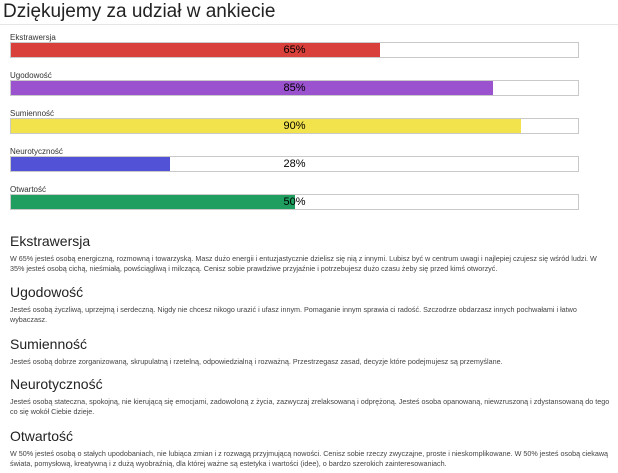 Image resolution: width=618 pixels, height=473 pixels. What do you see at coordinates (42, 436) in the screenshot?
I see `section-heading: Otwartość` at bounding box center [42, 436].